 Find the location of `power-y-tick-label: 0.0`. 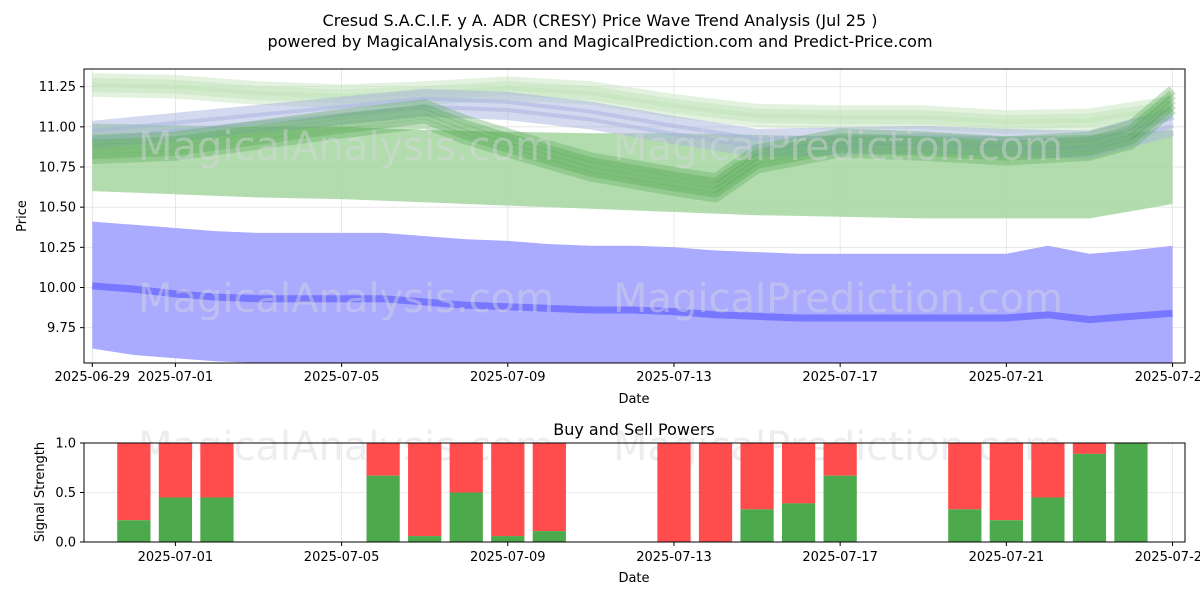

power-y-tick-label: 0.0 is located at coordinates (65, 543).